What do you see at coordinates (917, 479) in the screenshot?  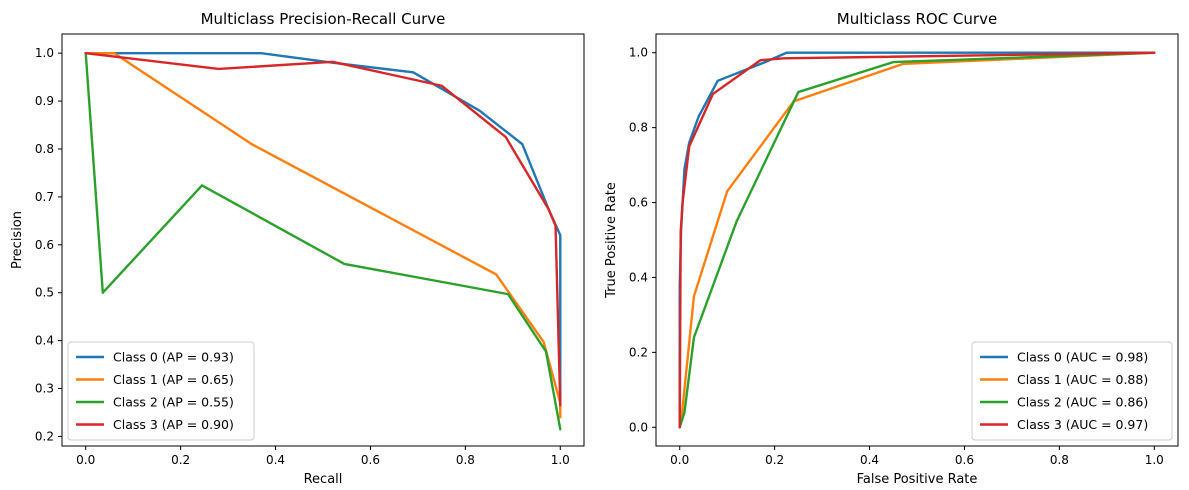 I see `x-axis-label: False Positive Rate` at bounding box center [917, 479].